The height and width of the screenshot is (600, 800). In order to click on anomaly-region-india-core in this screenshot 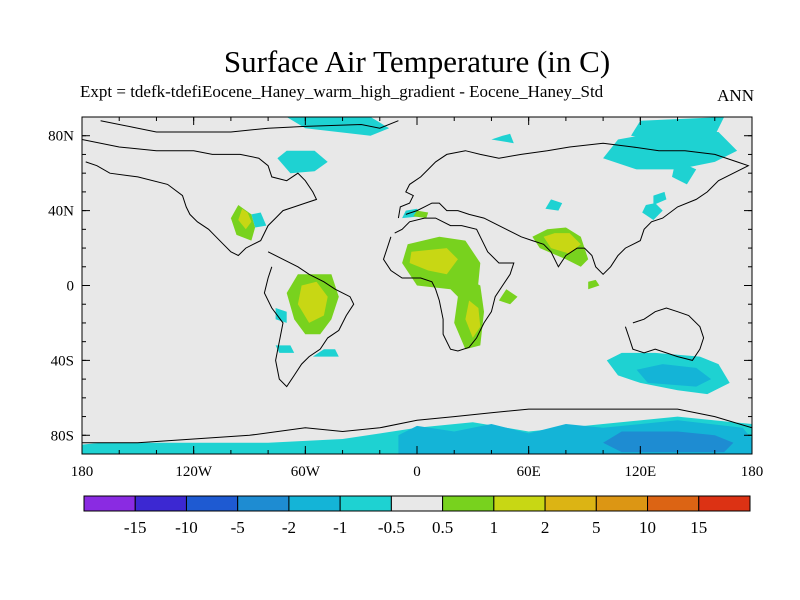, I will do `click(562, 243)`.